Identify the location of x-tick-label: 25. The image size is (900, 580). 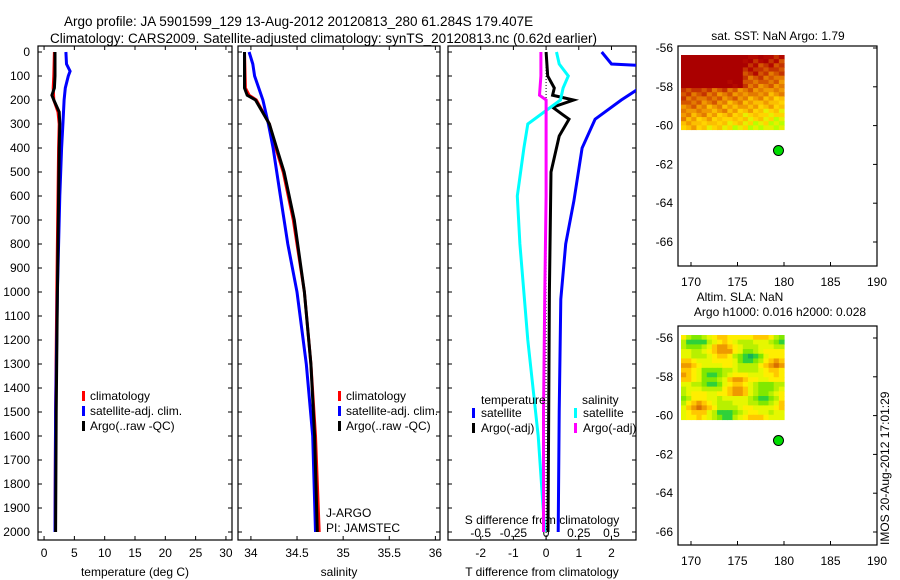
(196, 553).